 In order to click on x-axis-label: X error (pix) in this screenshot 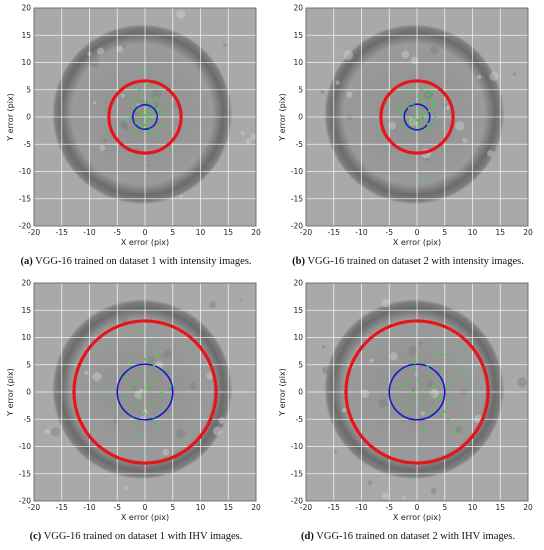, I will do `click(417, 517)`.